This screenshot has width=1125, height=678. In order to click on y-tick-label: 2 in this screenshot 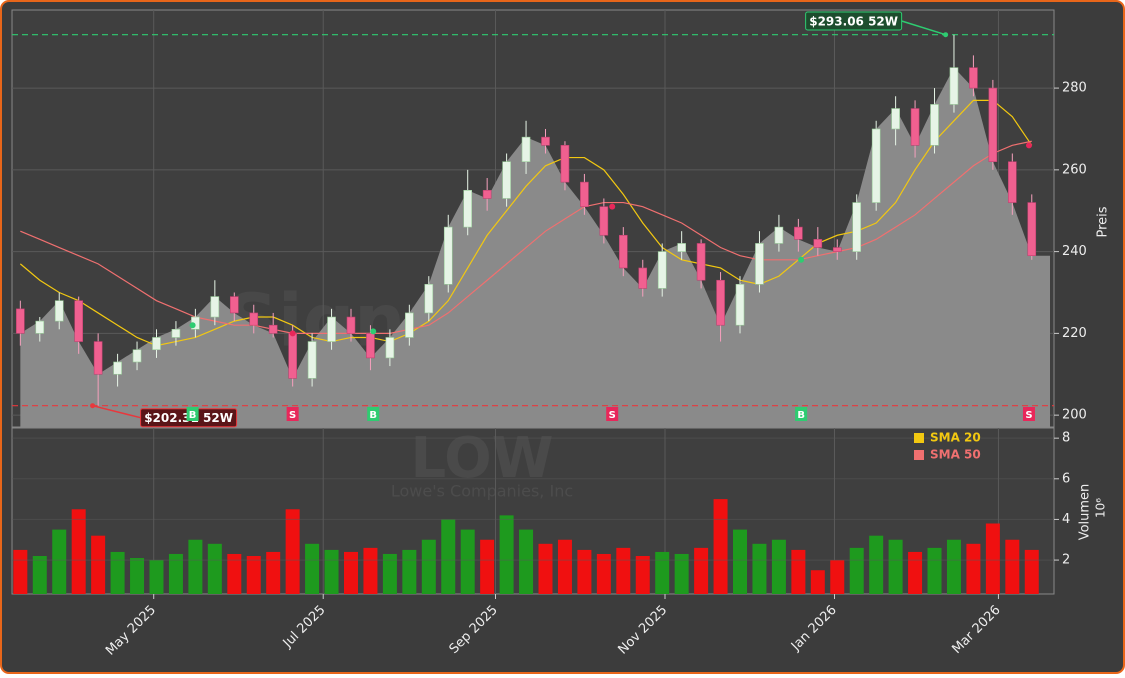, I will do `click(1066, 560)`.